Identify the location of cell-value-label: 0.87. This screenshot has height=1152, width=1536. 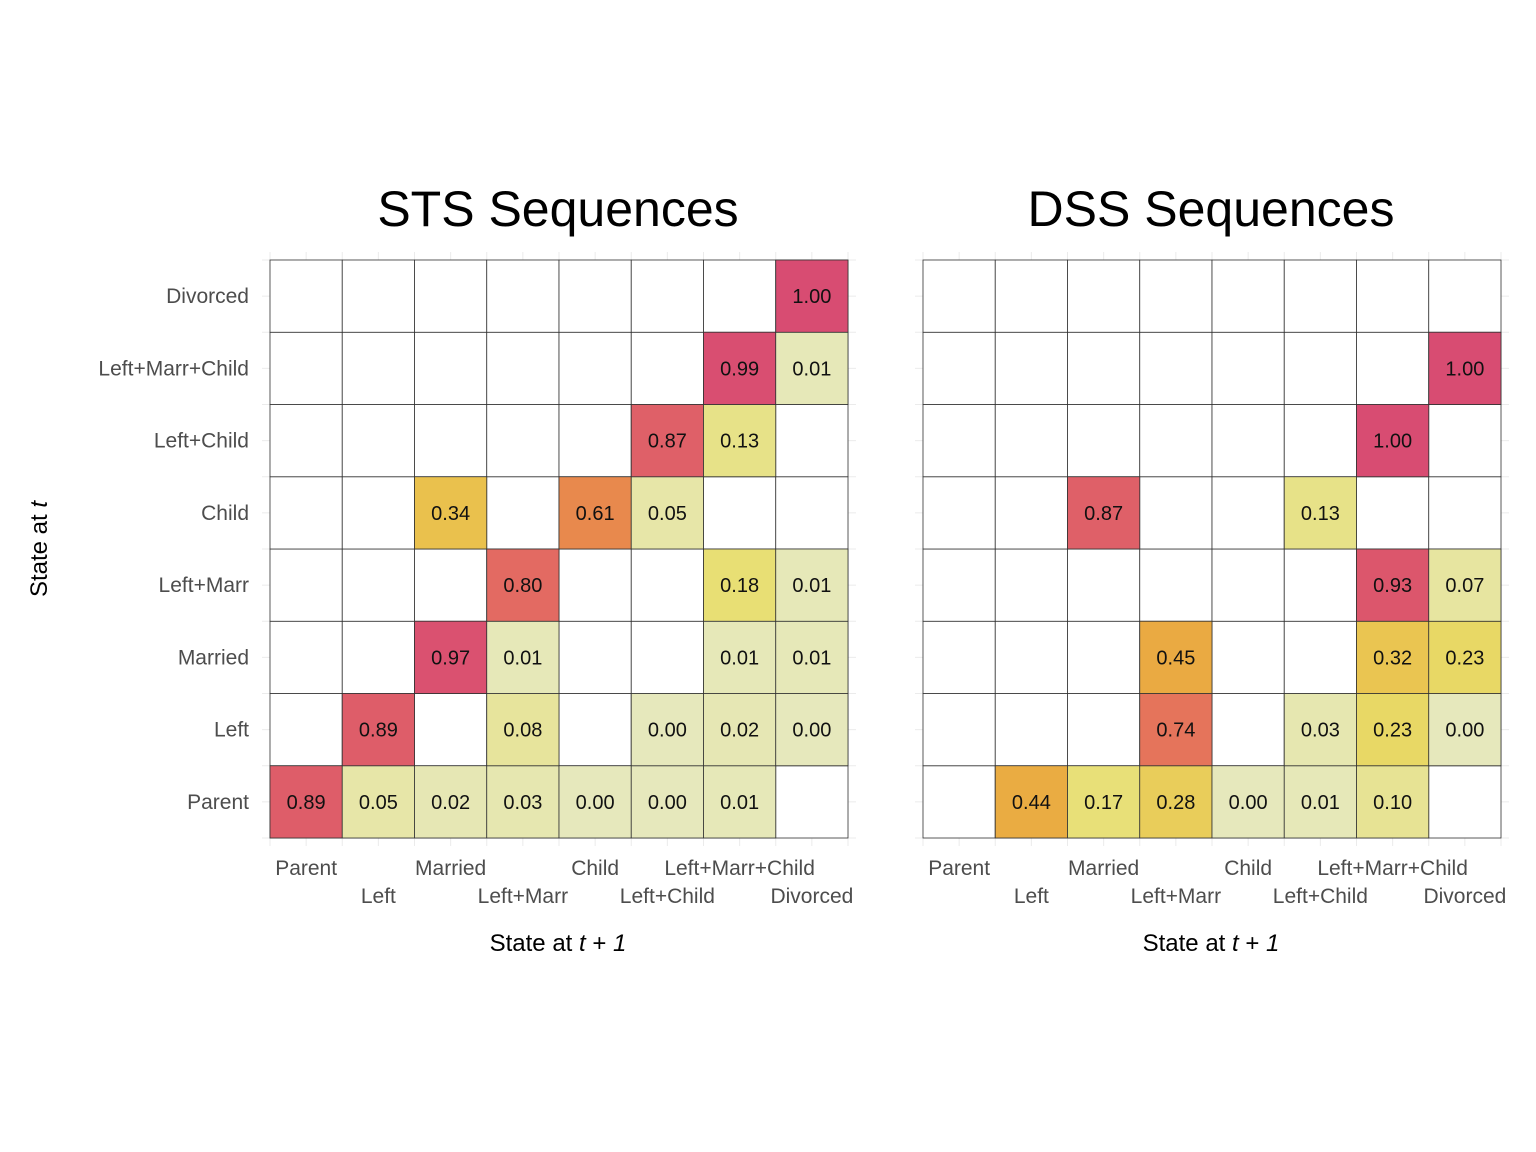
(667, 442).